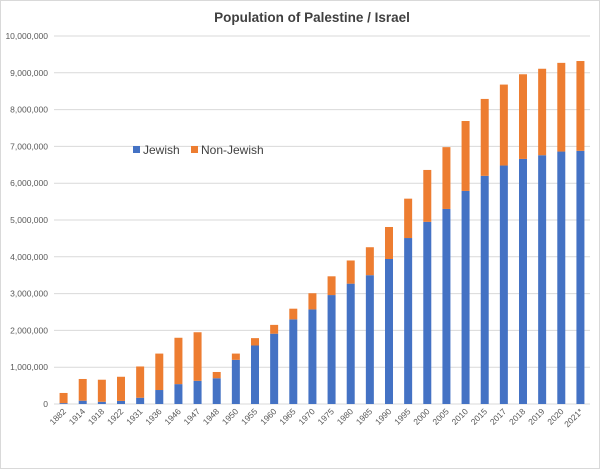  What do you see at coordinates (465, 156) in the screenshot?
I see `bar-non-jewish-2010` at bounding box center [465, 156].